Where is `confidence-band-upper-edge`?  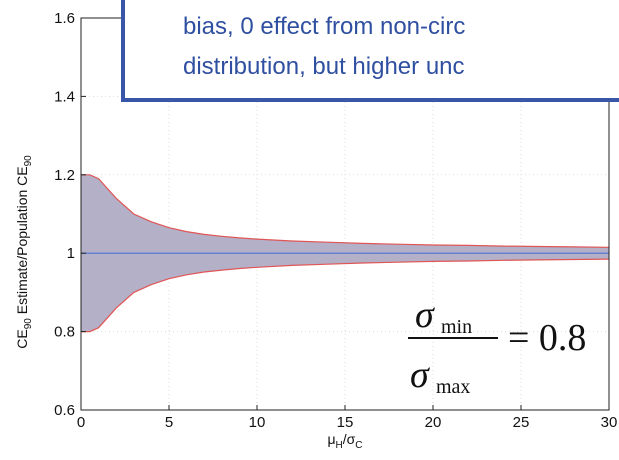
confidence-band-upper-edge is located at coordinates (345, 211).